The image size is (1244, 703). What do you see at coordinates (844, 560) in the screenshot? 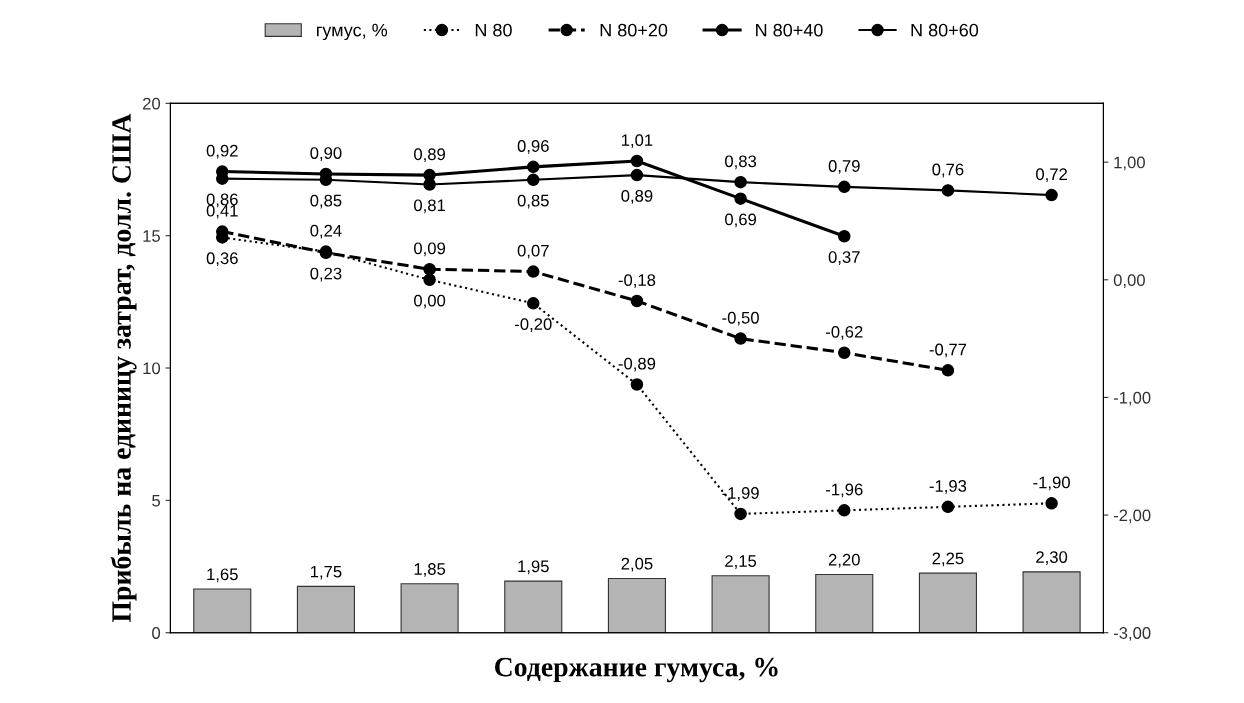
I see `data-label: 2,20` at bounding box center [844, 560].